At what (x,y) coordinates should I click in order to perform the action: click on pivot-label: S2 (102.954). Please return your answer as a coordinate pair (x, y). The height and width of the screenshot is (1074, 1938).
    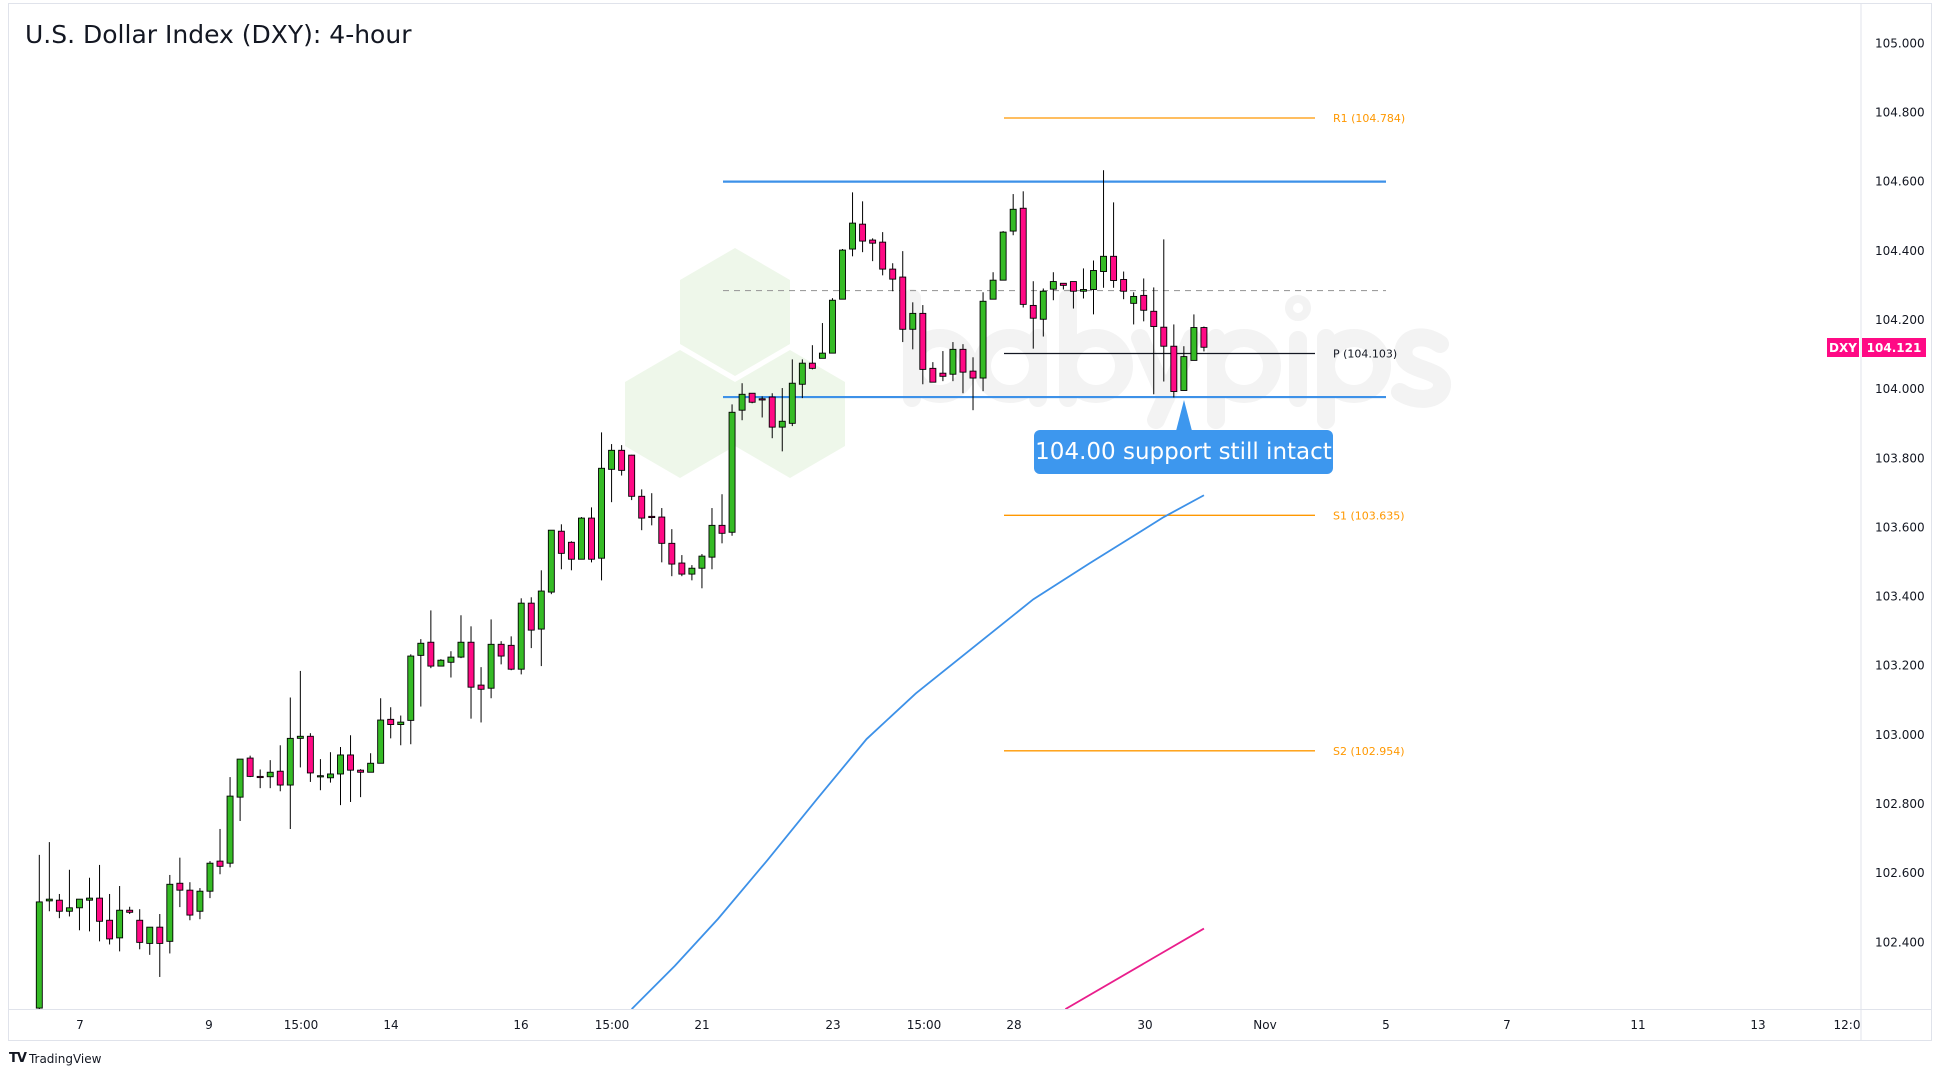
    Looking at the image, I should click on (1369, 751).